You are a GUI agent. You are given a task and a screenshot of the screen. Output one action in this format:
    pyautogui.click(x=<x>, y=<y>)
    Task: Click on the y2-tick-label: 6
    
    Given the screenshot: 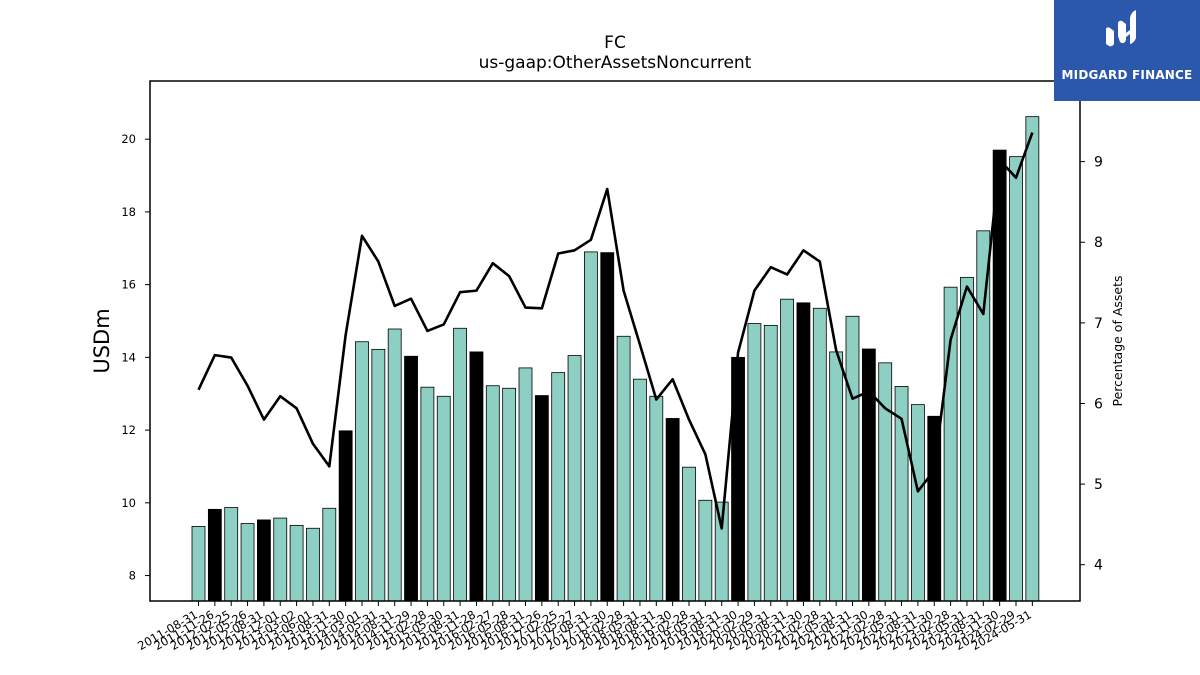 What is the action you would take?
    pyautogui.click(x=1098, y=404)
    